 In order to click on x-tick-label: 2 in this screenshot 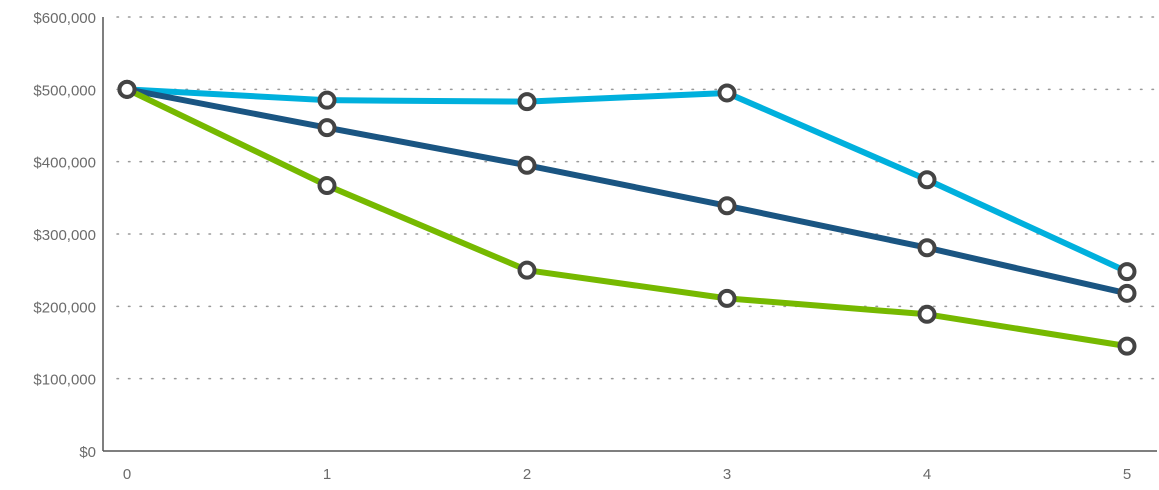, I will do `click(527, 474)`.